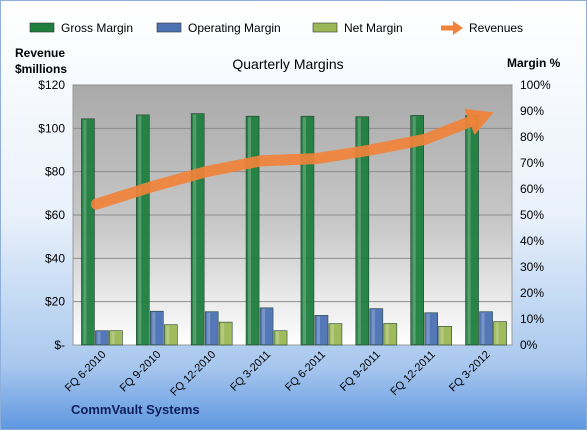 The image size is (587, 431). Describe the element at coordinates (532, 319) in the screenshot. I see `right-axis-tick: 10%` at that location.